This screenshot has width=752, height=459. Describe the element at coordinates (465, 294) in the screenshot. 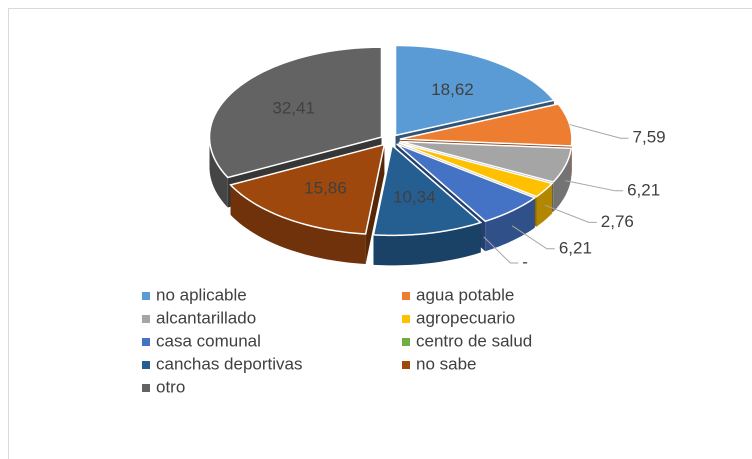

I see `legend-label: agua potable` at that location.